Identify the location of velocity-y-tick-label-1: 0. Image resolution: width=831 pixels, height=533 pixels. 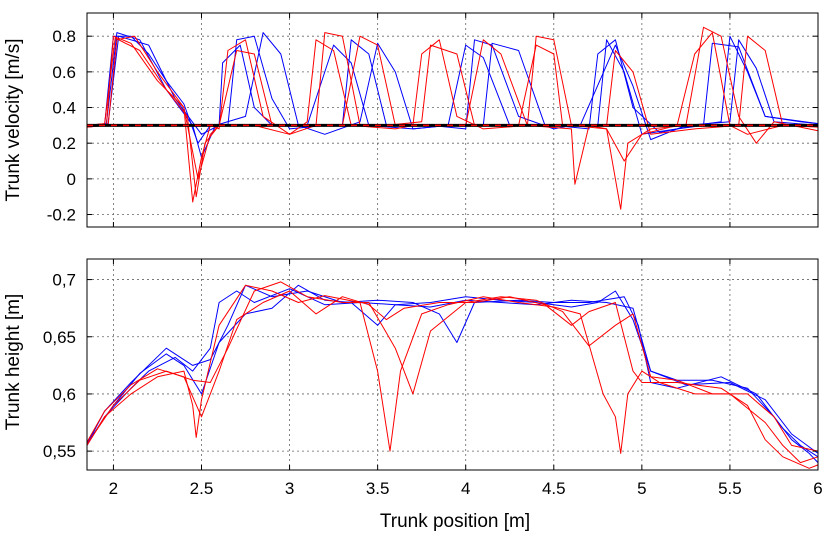
(71, 179).